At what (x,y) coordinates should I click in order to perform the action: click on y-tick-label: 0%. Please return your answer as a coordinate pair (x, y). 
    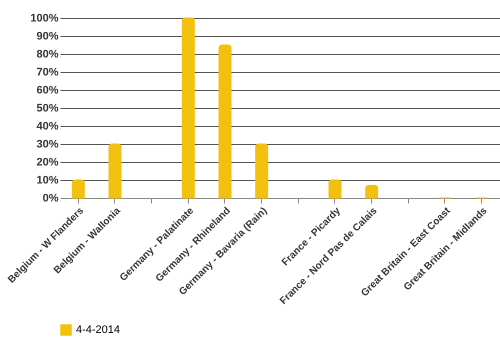
    Looking at the image, I should click on (50, 198).